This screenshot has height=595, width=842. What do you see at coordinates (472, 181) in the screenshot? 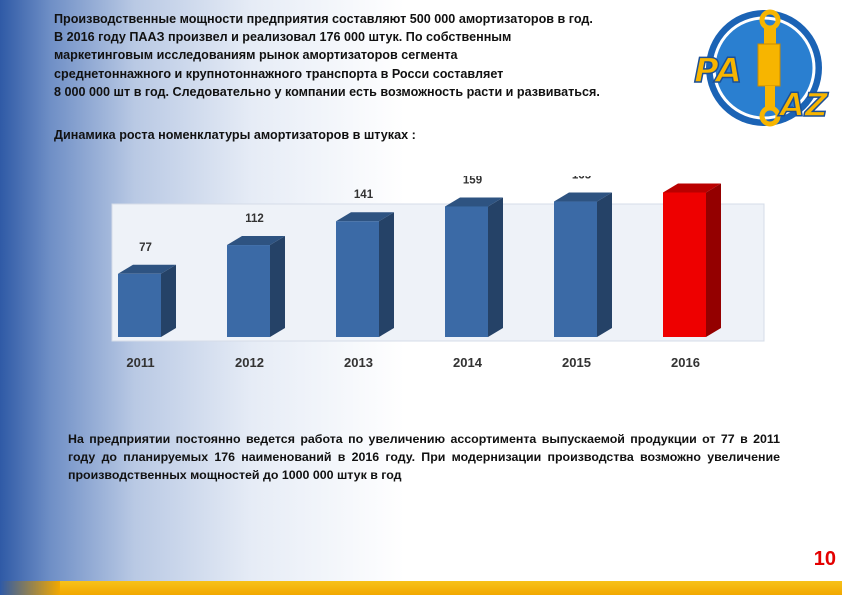
I see `data-label: 159` at bounding box center [472, 181].